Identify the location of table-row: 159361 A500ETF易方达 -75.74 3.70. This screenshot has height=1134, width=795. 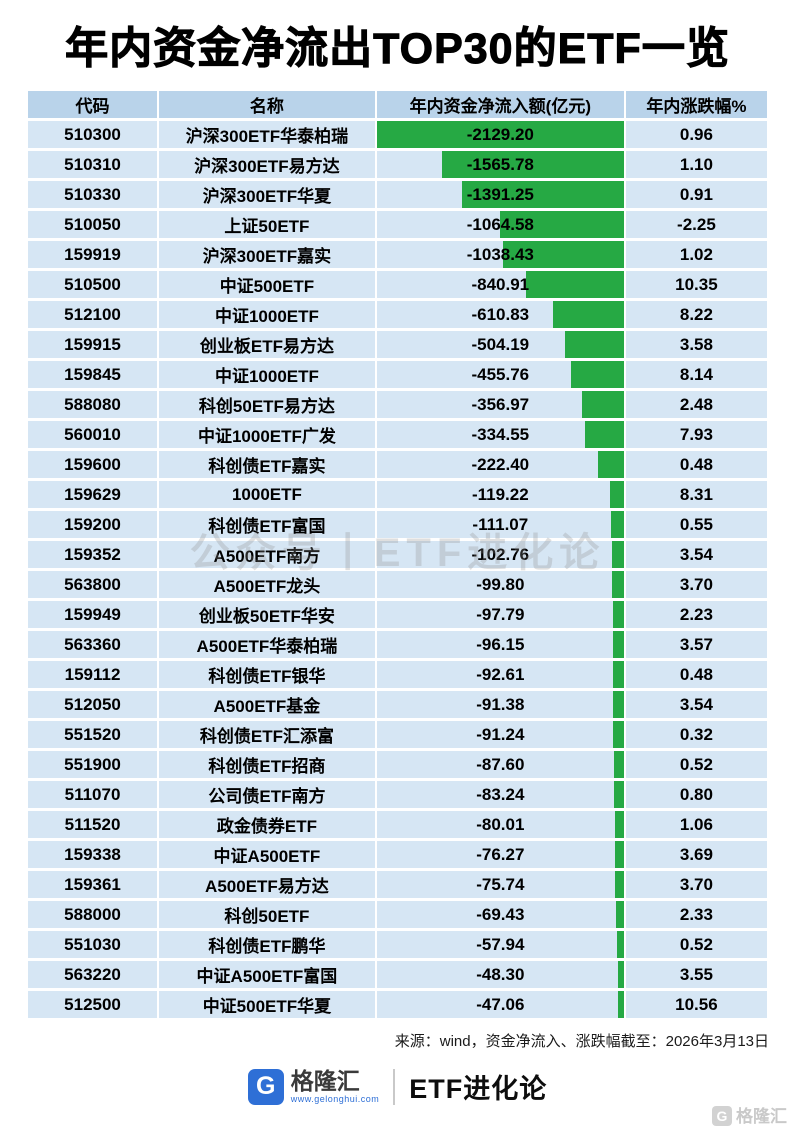
(397, 884).